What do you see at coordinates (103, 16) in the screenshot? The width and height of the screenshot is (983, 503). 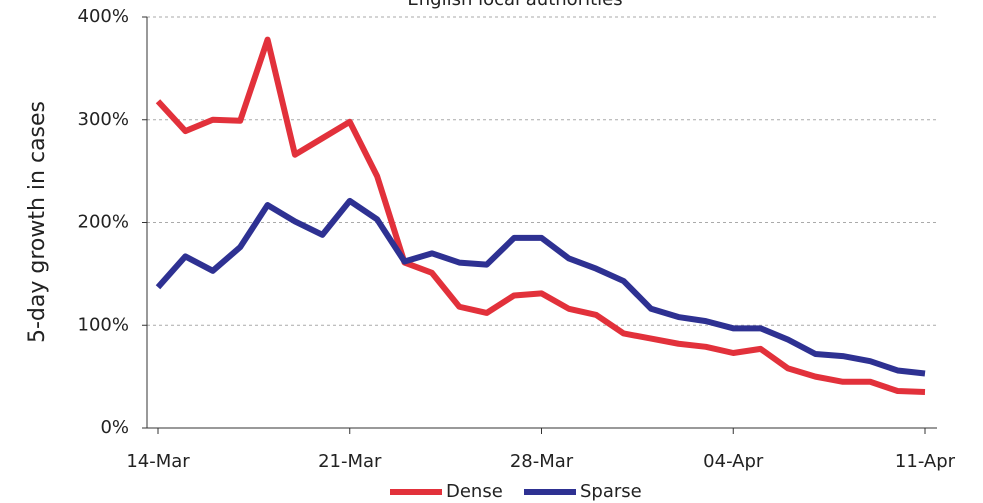 I see `y-tick-label: 400%` at bounding box center [103, 16].